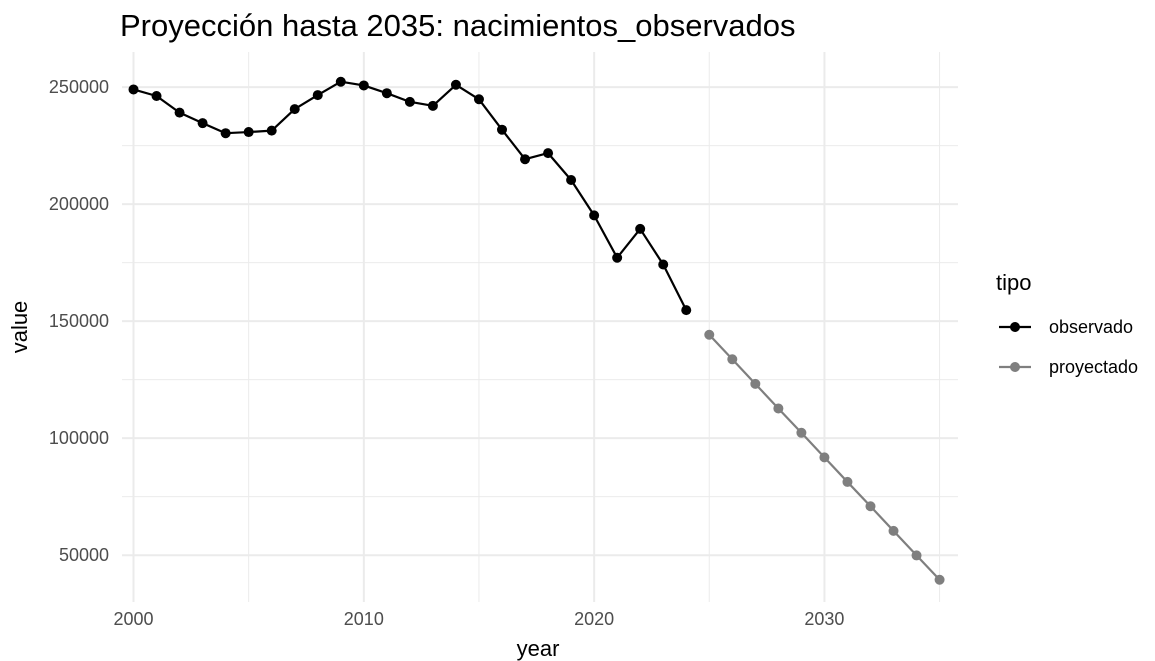 This screenshot has width=1155, height=661. Describe the element at coordinates (79, 204) in the screenshot. I see `y-tick-label: 200000` at that location.